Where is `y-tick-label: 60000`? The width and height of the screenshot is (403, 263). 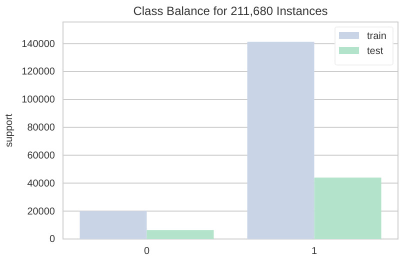 y-tick-label: 60000 is located at coordinates (41, 156).